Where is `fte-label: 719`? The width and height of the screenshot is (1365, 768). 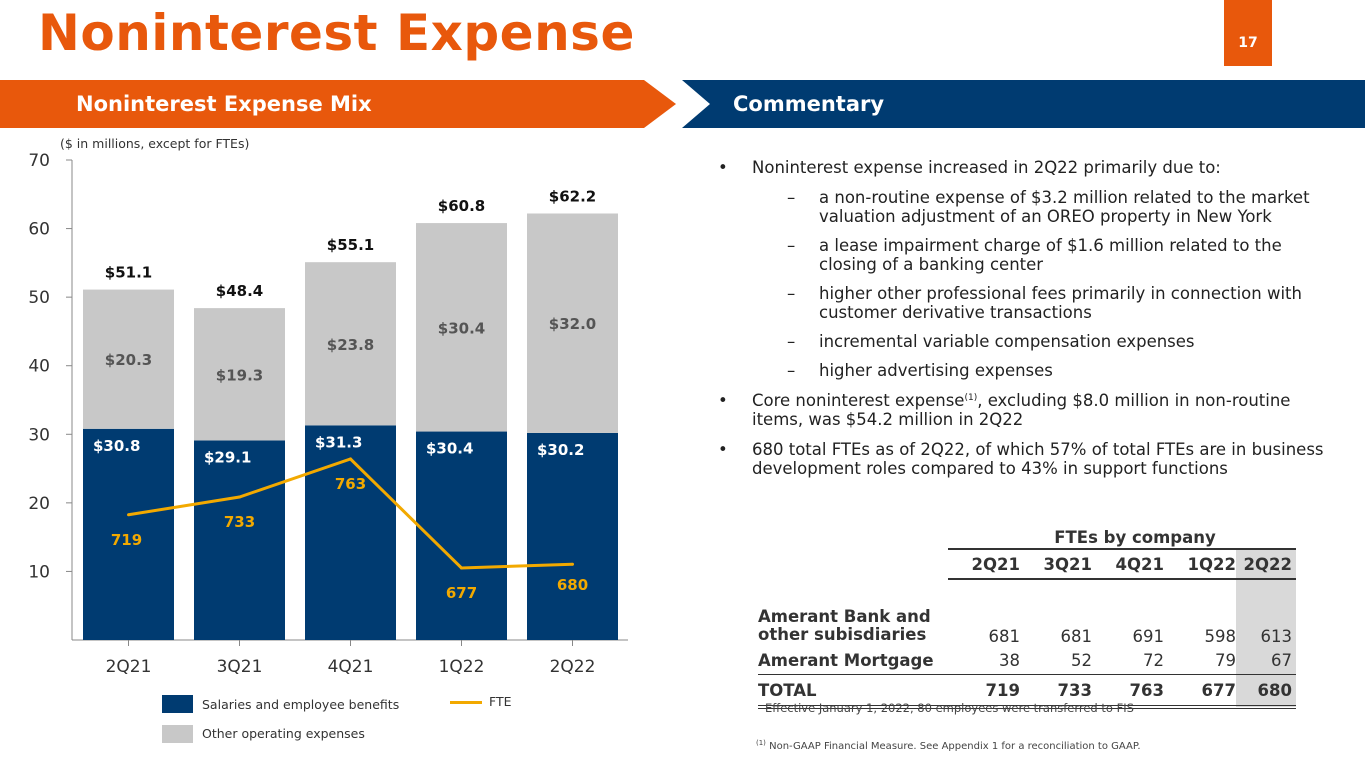
fte-label: 719 is located at coordinates (126, 540).